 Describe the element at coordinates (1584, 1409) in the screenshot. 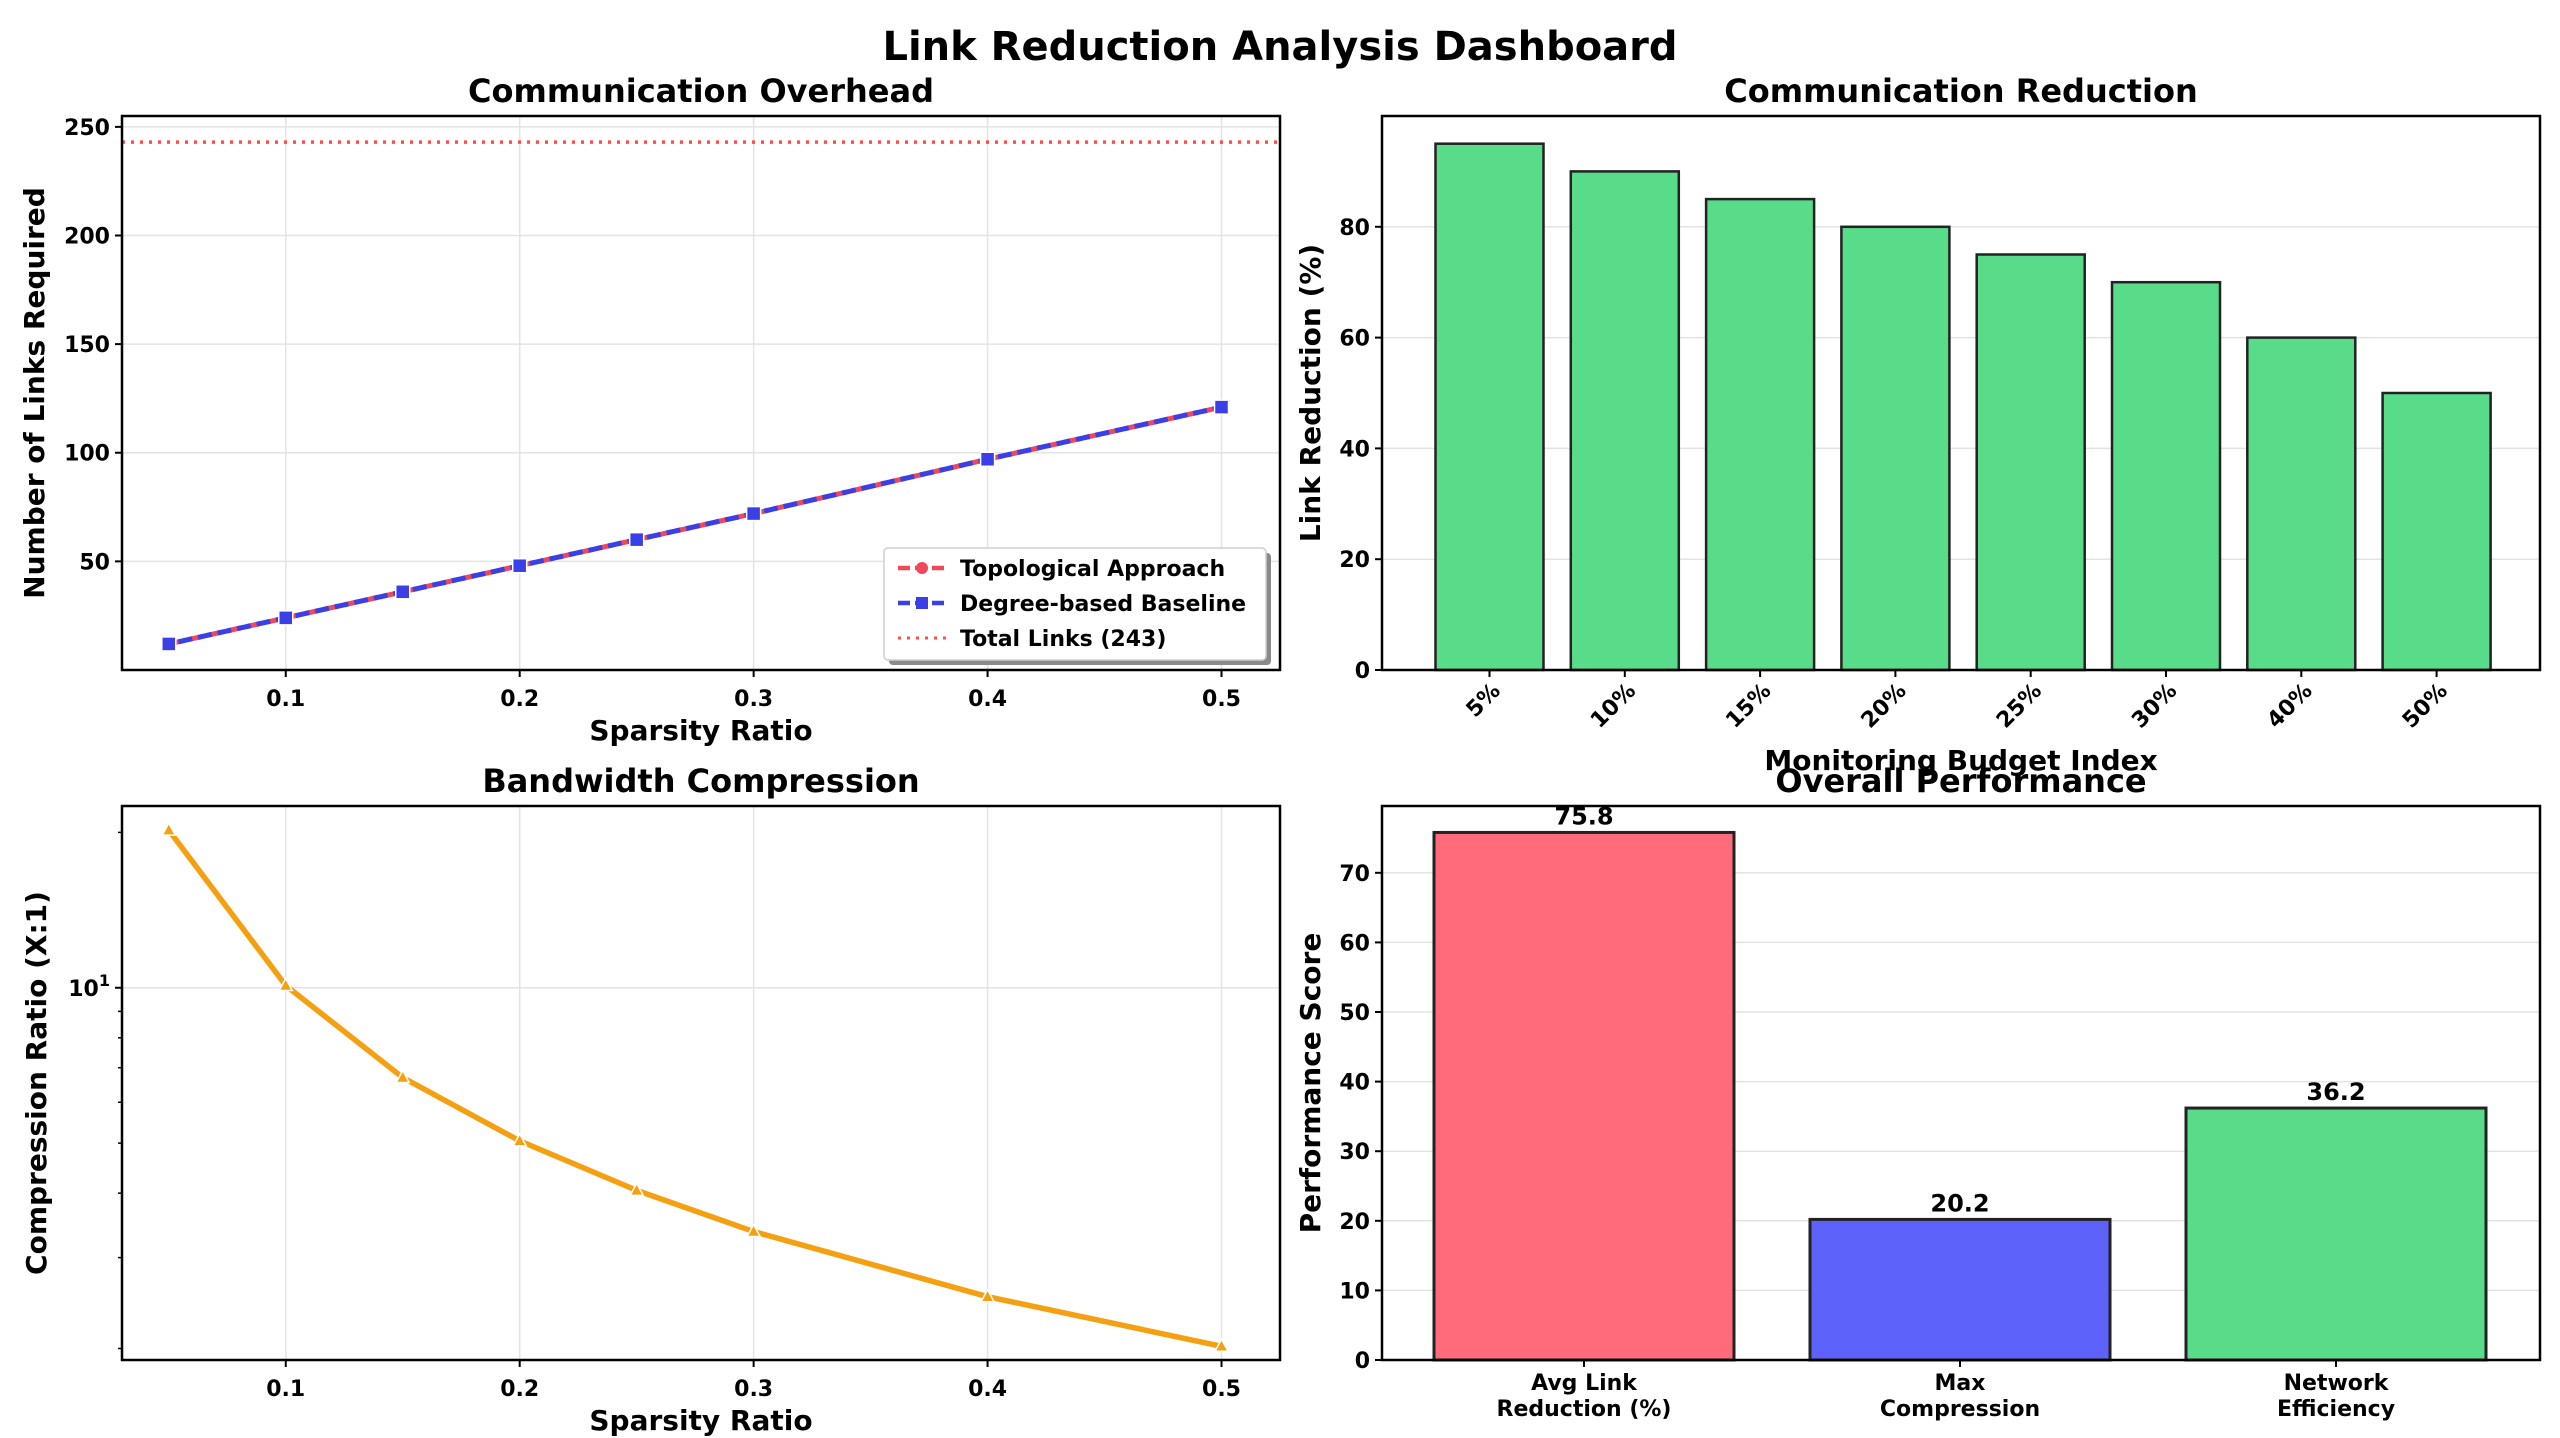

I see `x-tick-label-line2: Reduction (%)` at that location.